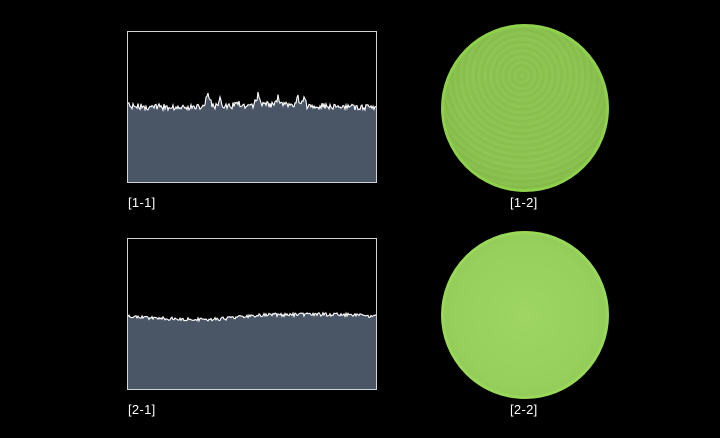 This screenshot has width=720, height=438. Describe the element at coordinates (252, 317) in the screenshot. I see `profile-2-1-trace` at that location.